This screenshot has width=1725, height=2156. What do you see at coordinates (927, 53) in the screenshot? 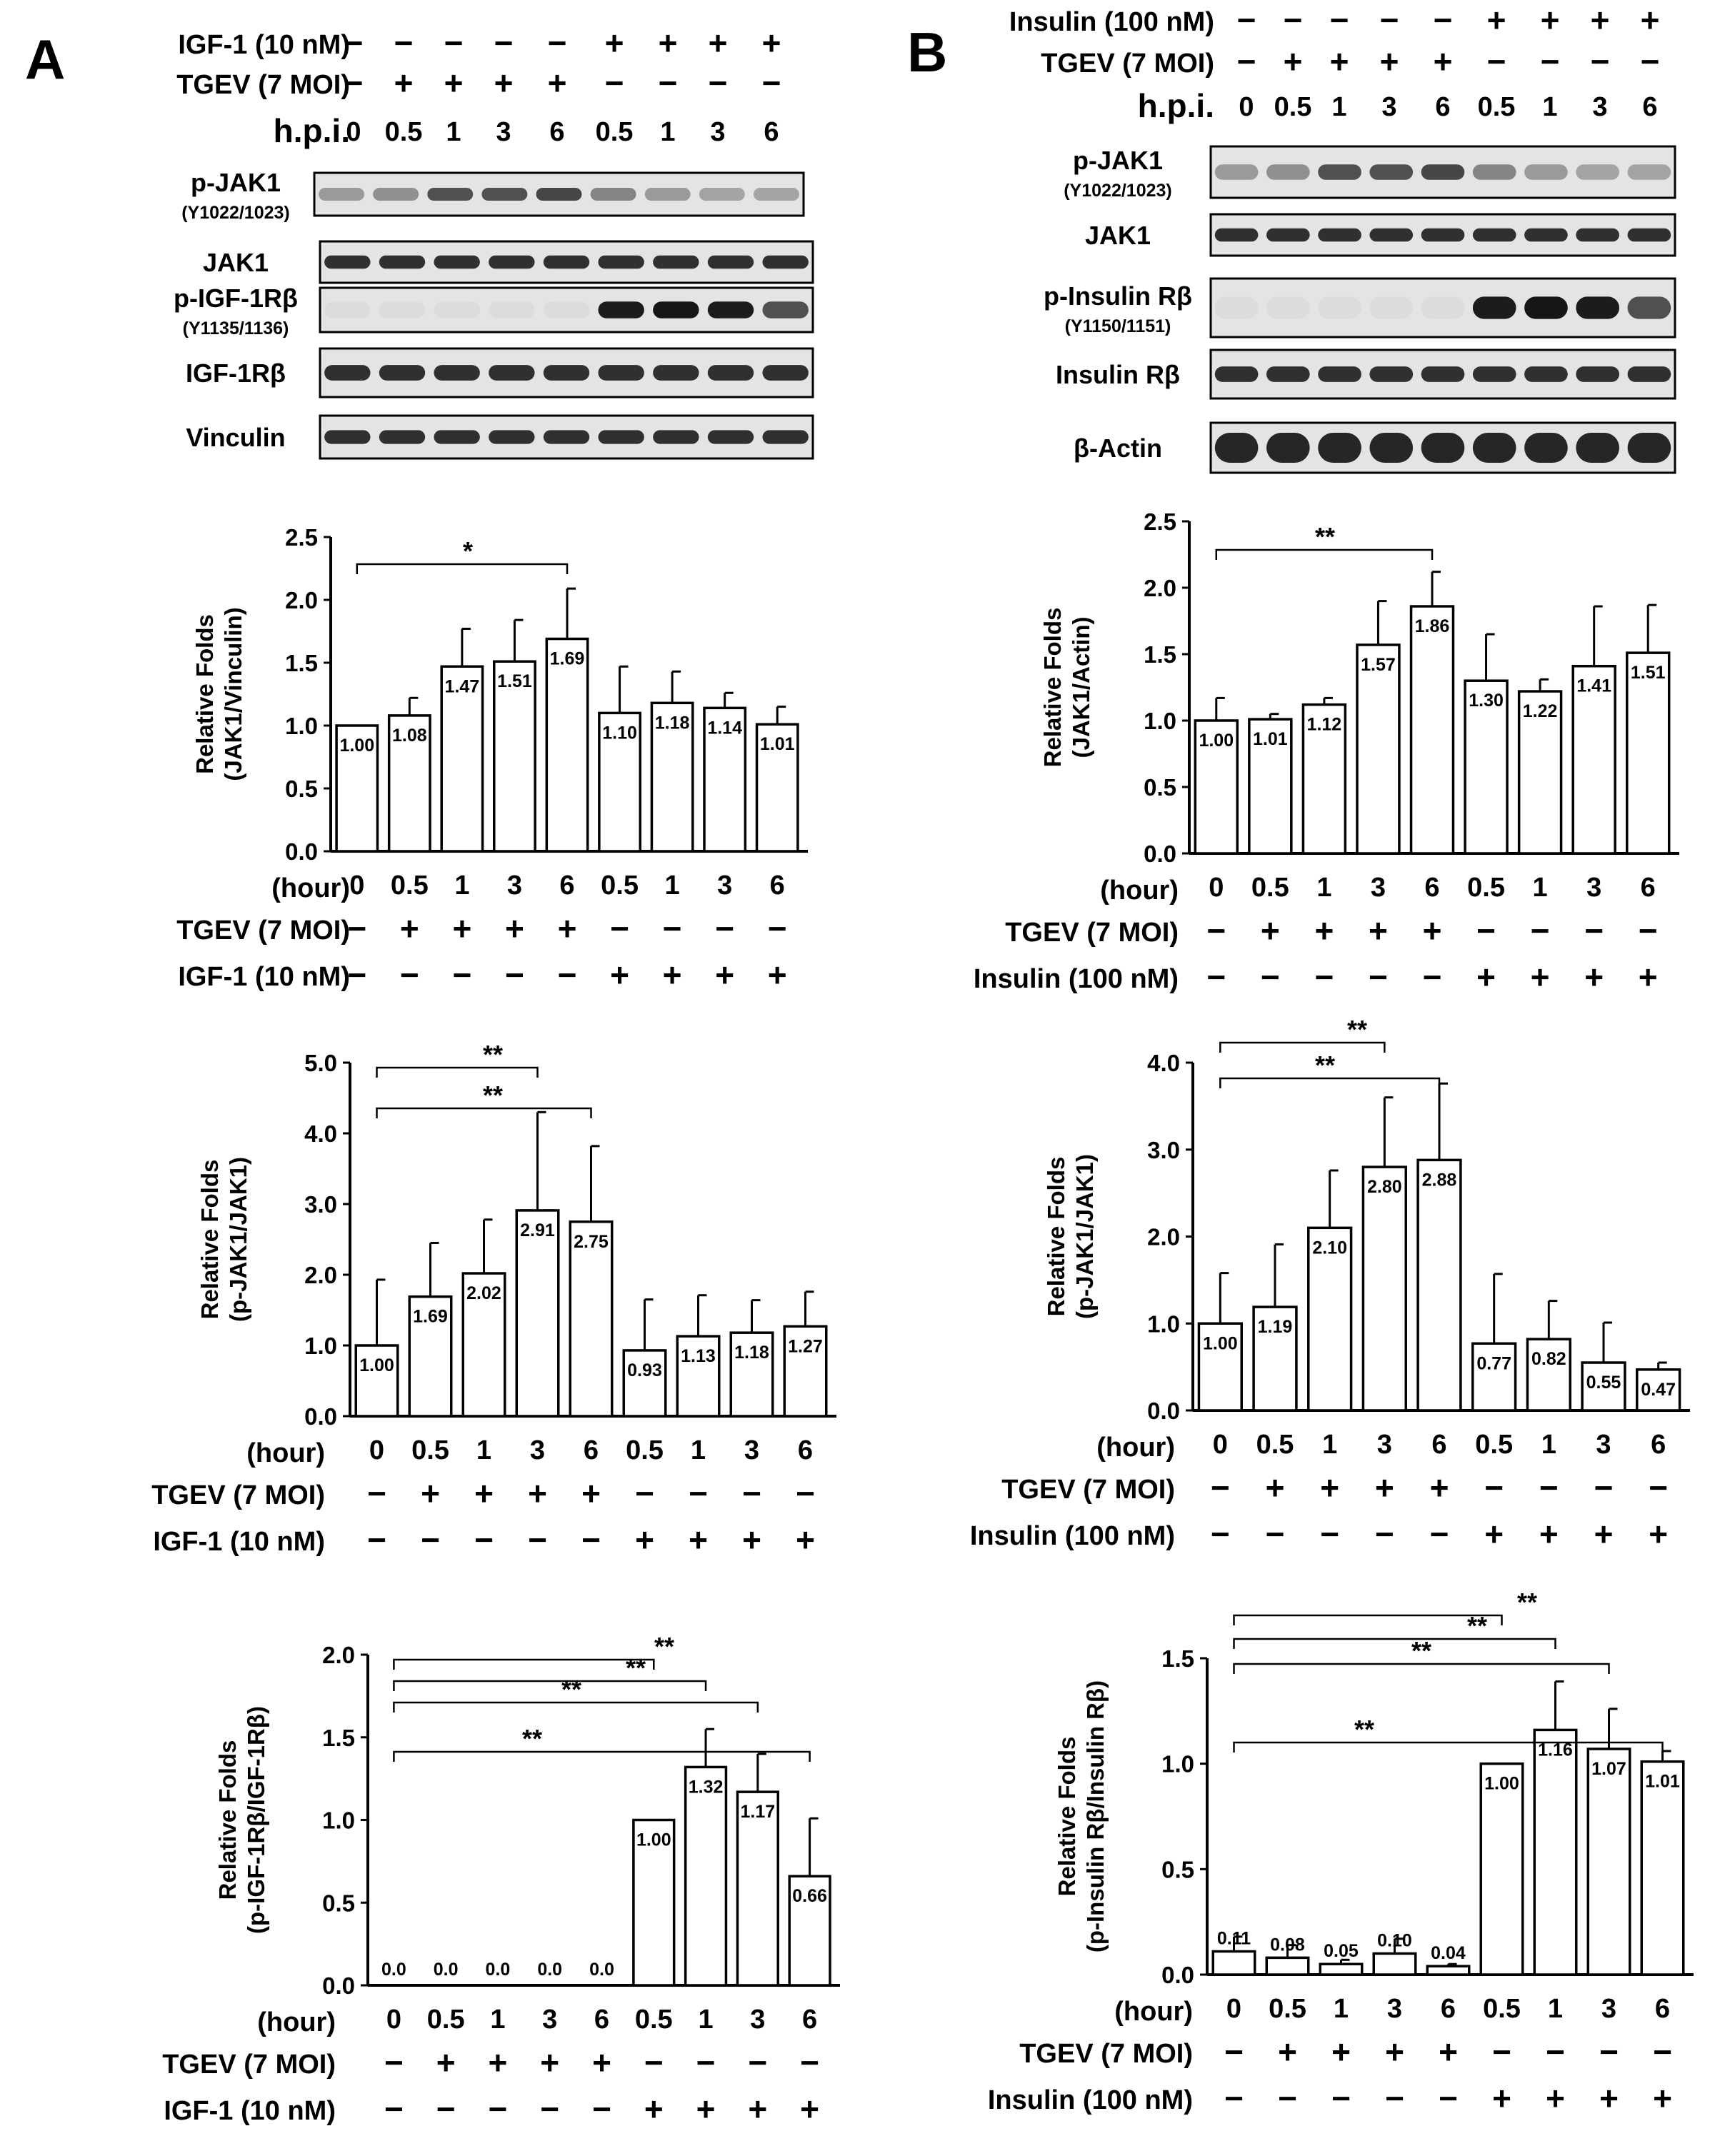
I see `panel-letter-B: B` at bounding box center [927, 53].